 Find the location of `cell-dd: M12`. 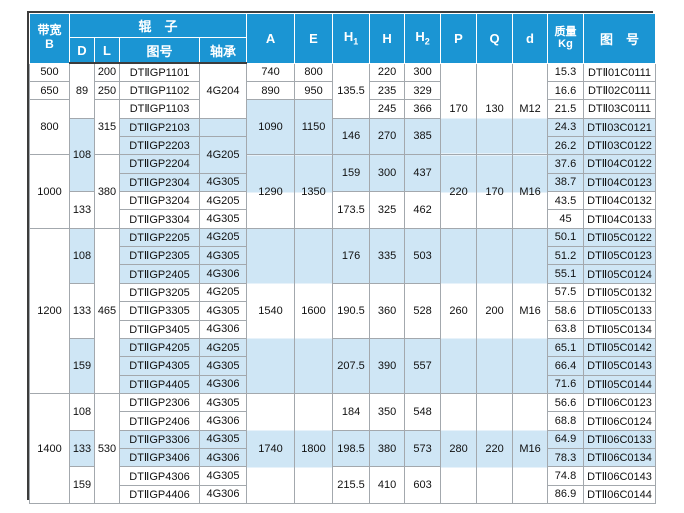

cell-dd: M12 is located at coordinates (530, 109).